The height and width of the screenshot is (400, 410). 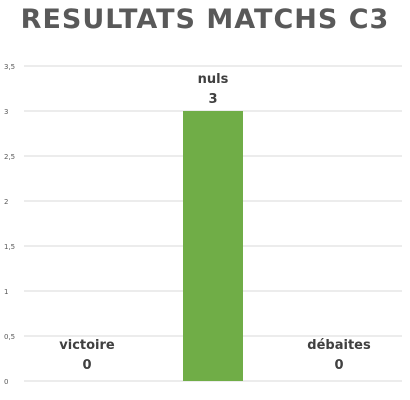 What do you see at coordinates (205, 19) in the screenshot?
I see `chart-title: RESULTATS MATCHS C3` at bounding box center [205, 19].